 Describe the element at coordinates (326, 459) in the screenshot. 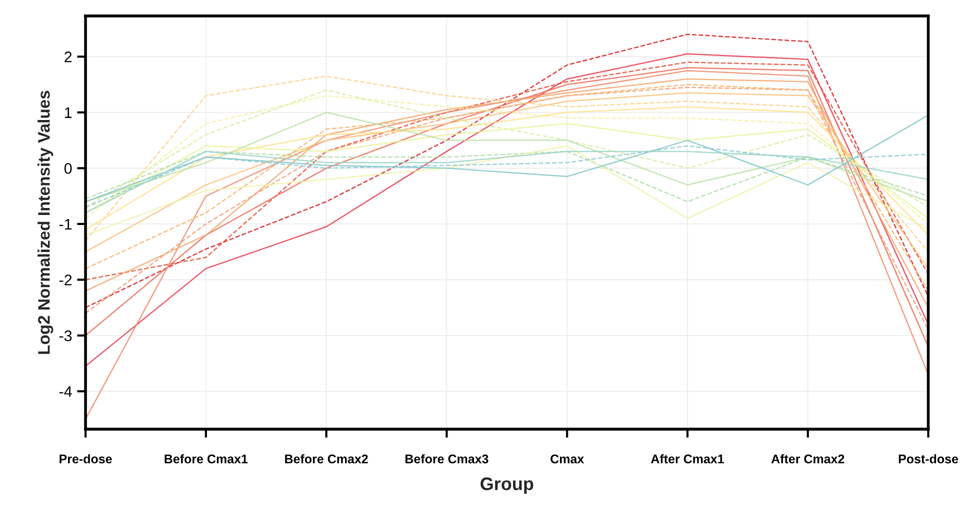

I see `x-tick-label: Before Cmax2` at that location.